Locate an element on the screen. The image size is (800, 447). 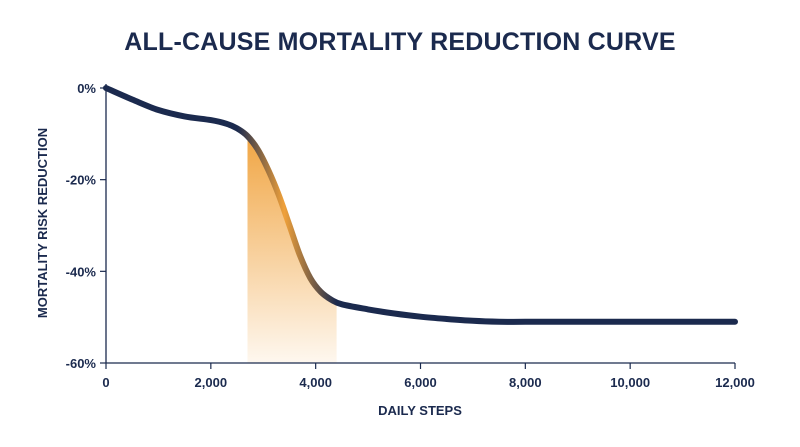
x-tick-label: 4,000 is located at coordinates (315, 382).